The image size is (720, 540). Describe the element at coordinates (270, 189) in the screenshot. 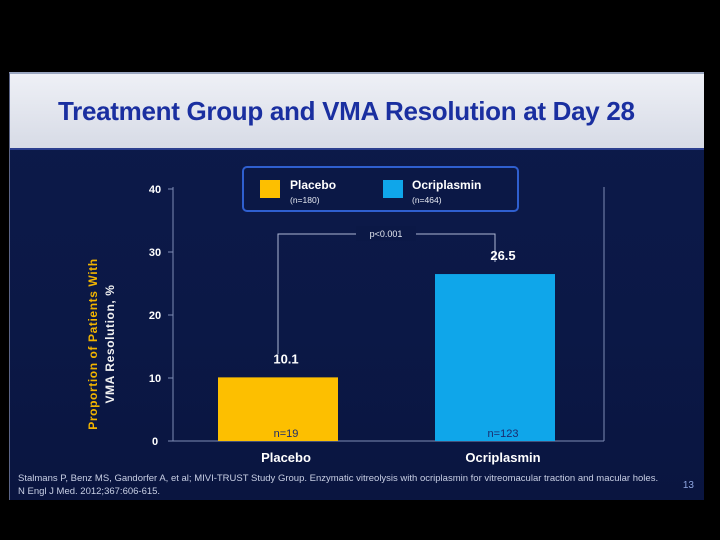

I see `legend-swatch-placebo` at that location.